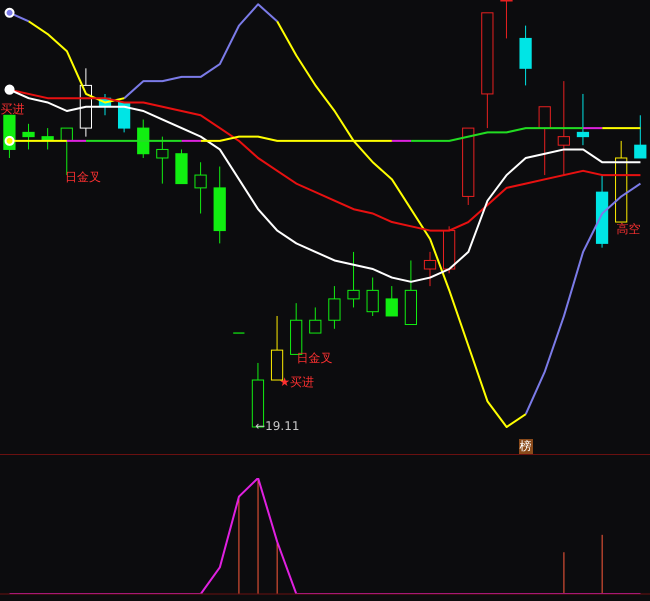 The height and width of the screenshot is (601, 650). Describe the element at coordinates (525, 446) in the screenshot. I see `text: 榜` at that location.